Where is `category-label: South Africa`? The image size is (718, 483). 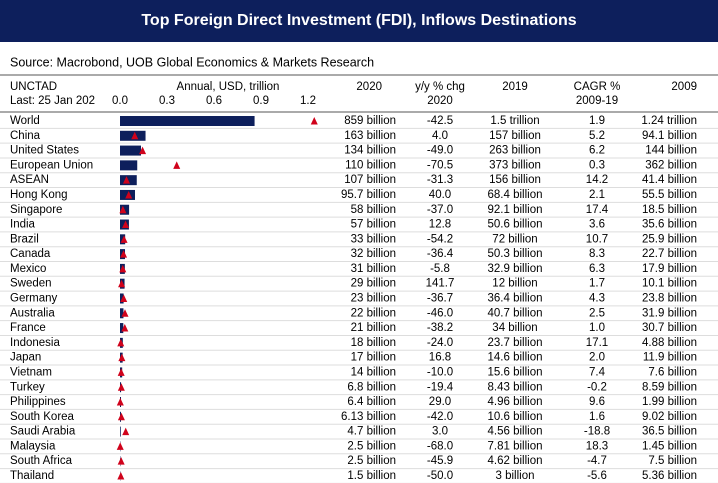 category-label: South Africa is located at coordinates (41, 461).